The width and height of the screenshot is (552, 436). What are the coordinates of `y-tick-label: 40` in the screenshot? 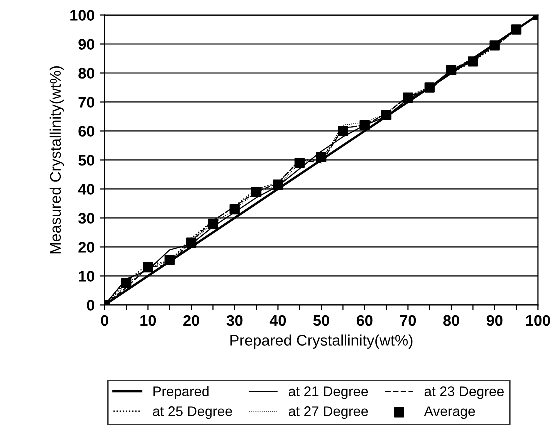 It's located at (86, 189).